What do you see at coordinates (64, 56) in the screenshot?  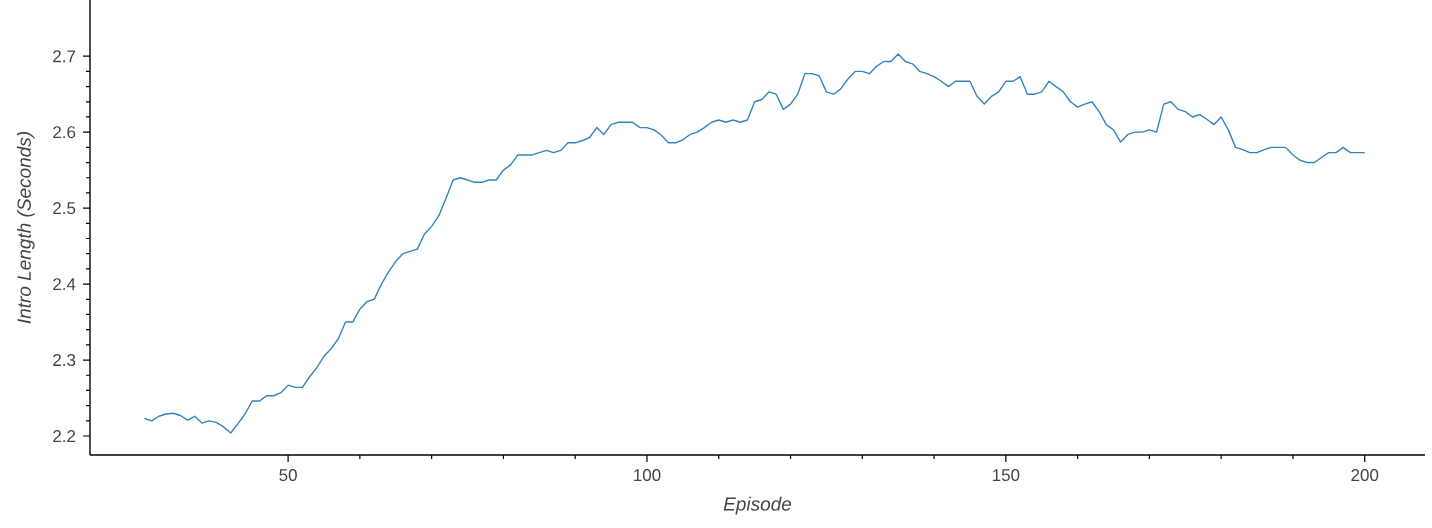 I see `y-tick-label: 2.7` at bounding box center [64, 56].